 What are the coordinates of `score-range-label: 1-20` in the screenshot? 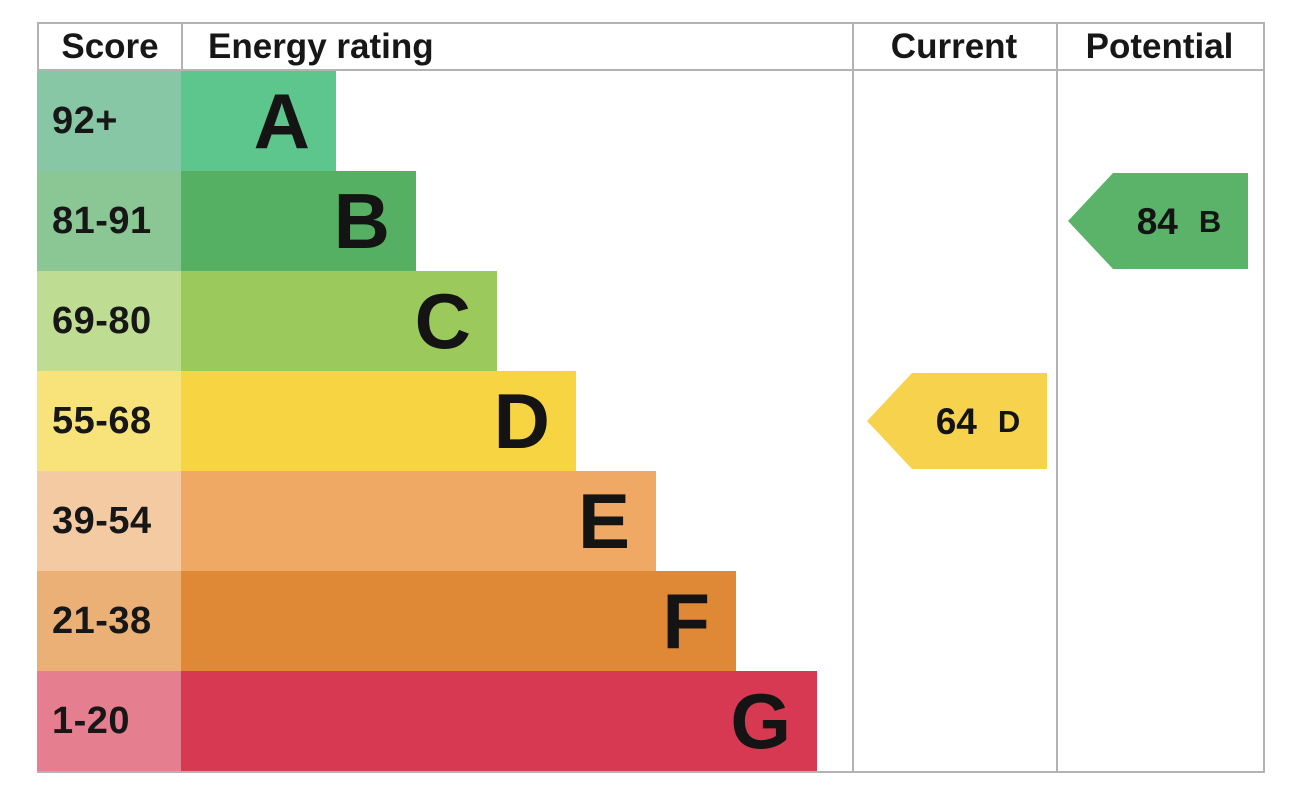 It's located at (91, 720).